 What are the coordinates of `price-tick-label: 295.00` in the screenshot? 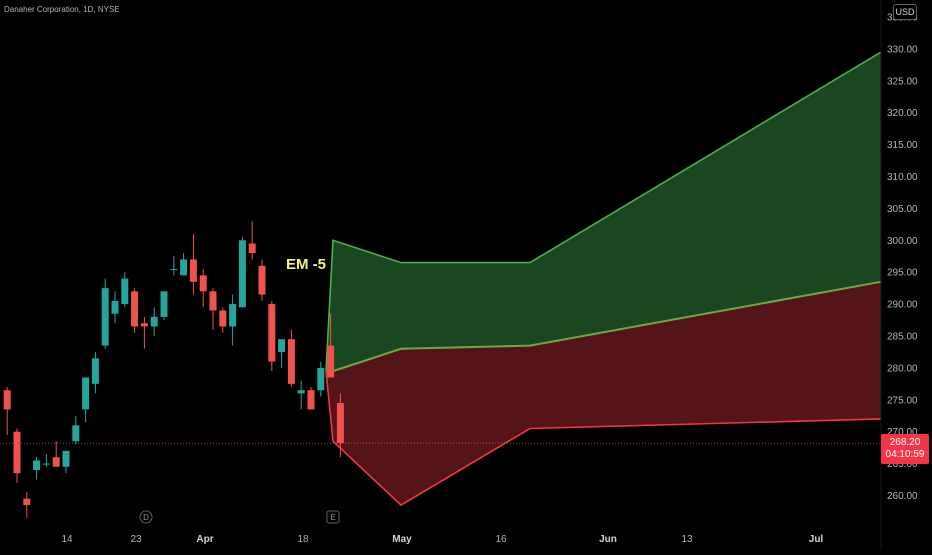 It's located at (902, 273).